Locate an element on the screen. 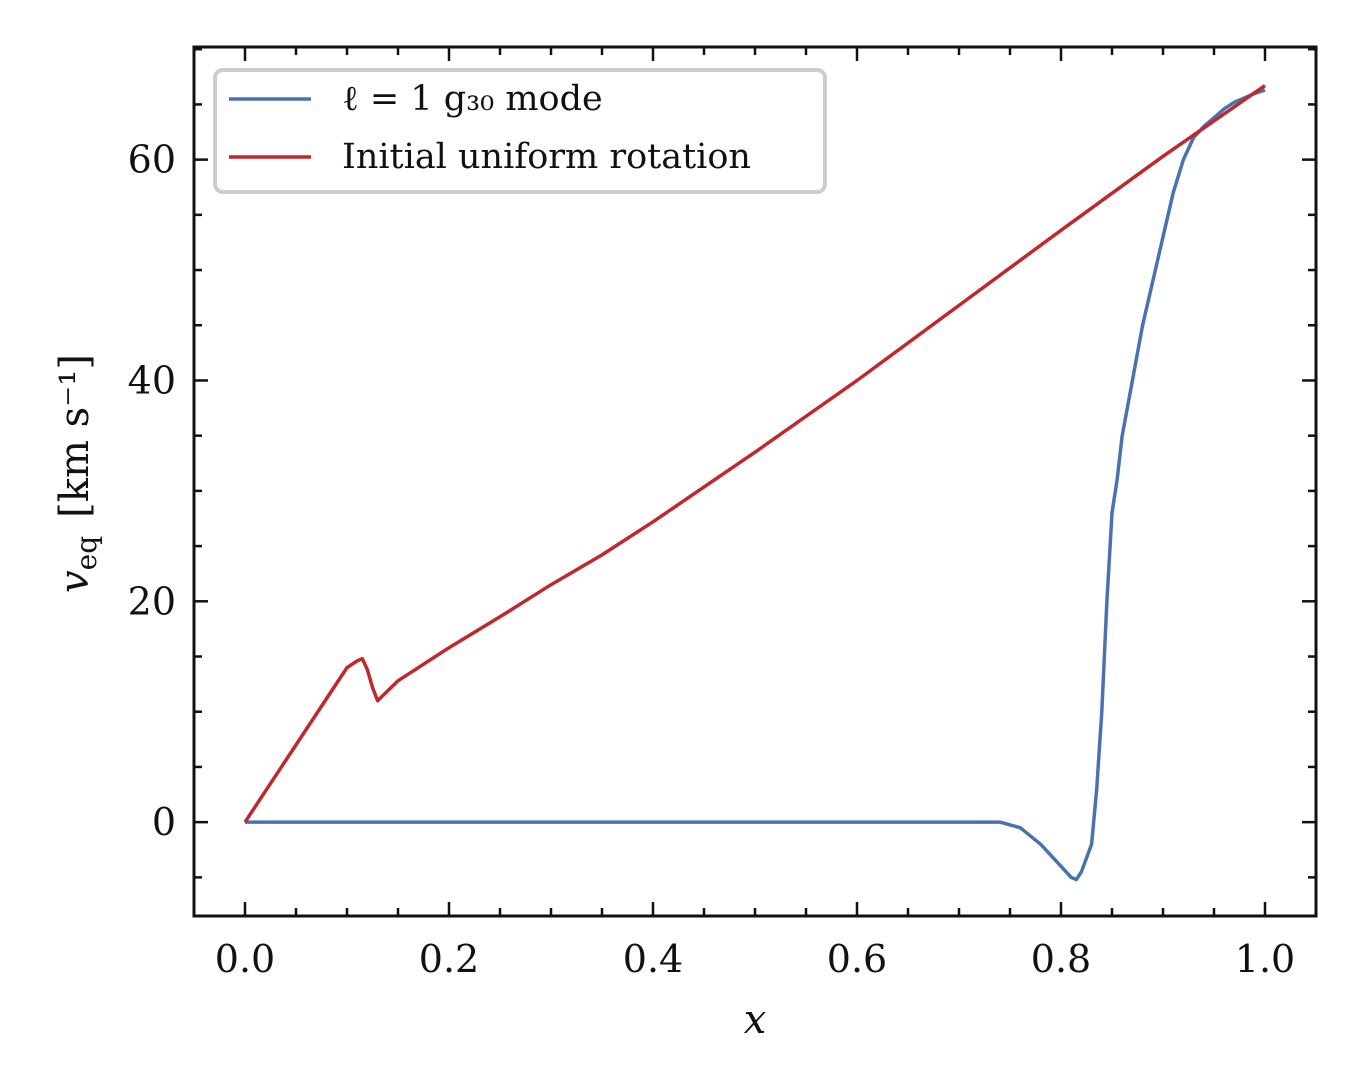 Image resolution: width=1366 pixels, height=1091 pixels. y-tick-label: 60 is located at coordinates (152, 160).